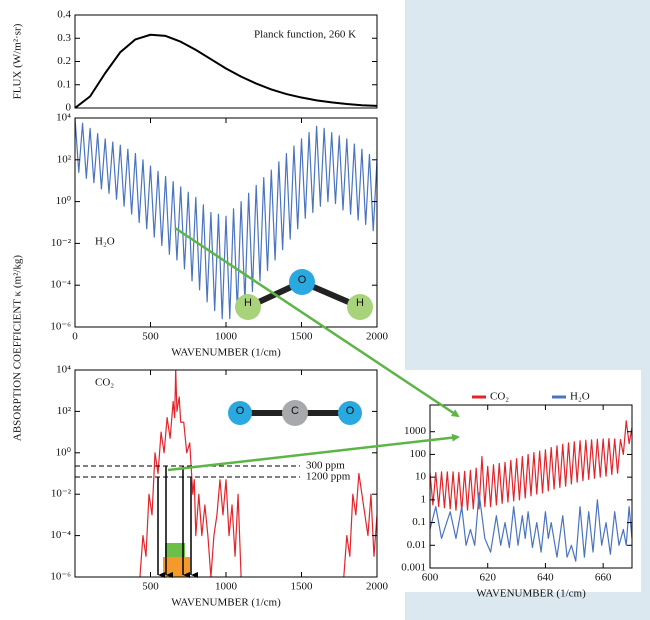 The width and height of the screenshot is (650, 620). Describe the element at coordinates (69, 108) in the screenshot. I see `y-tick-label: 0` at that location.